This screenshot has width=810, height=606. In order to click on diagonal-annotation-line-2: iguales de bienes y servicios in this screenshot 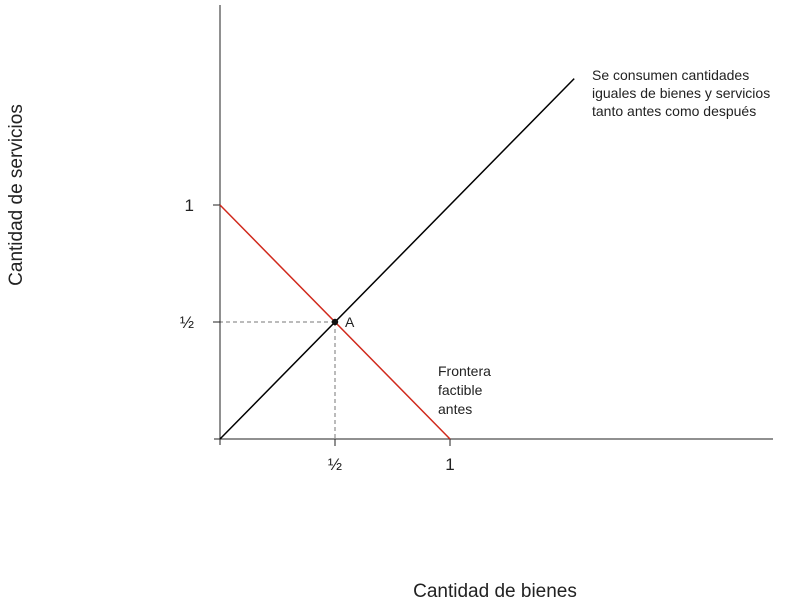, I will do `click(681, 93)`.